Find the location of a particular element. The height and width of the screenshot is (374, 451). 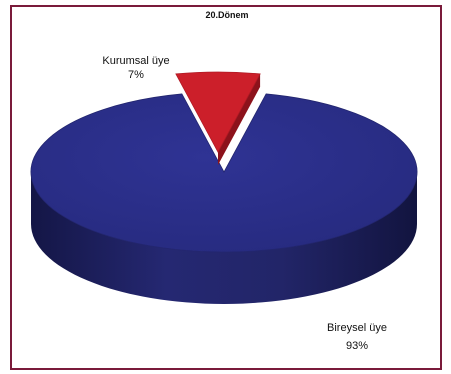

slice-kurumsal is located at coordinates (218, 112).